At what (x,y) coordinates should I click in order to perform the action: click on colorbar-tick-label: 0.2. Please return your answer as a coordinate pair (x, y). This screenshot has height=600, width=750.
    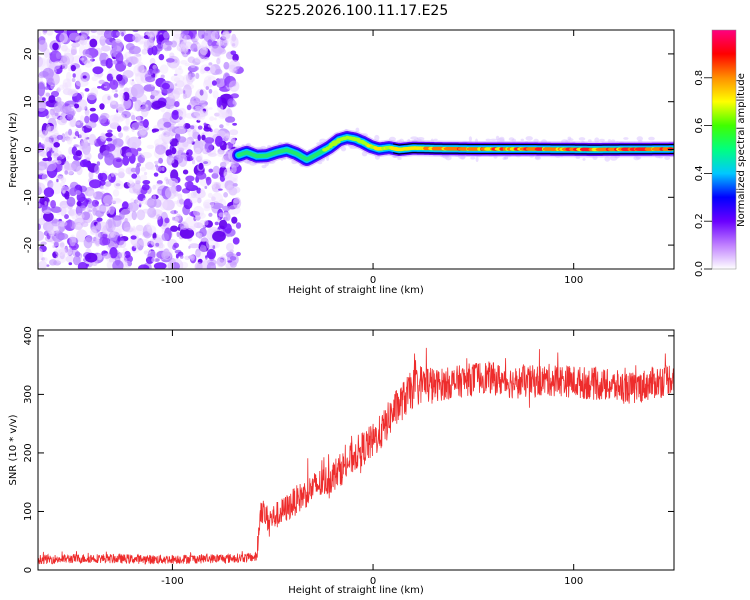
    Looking at the image, I should click on (699, 221).